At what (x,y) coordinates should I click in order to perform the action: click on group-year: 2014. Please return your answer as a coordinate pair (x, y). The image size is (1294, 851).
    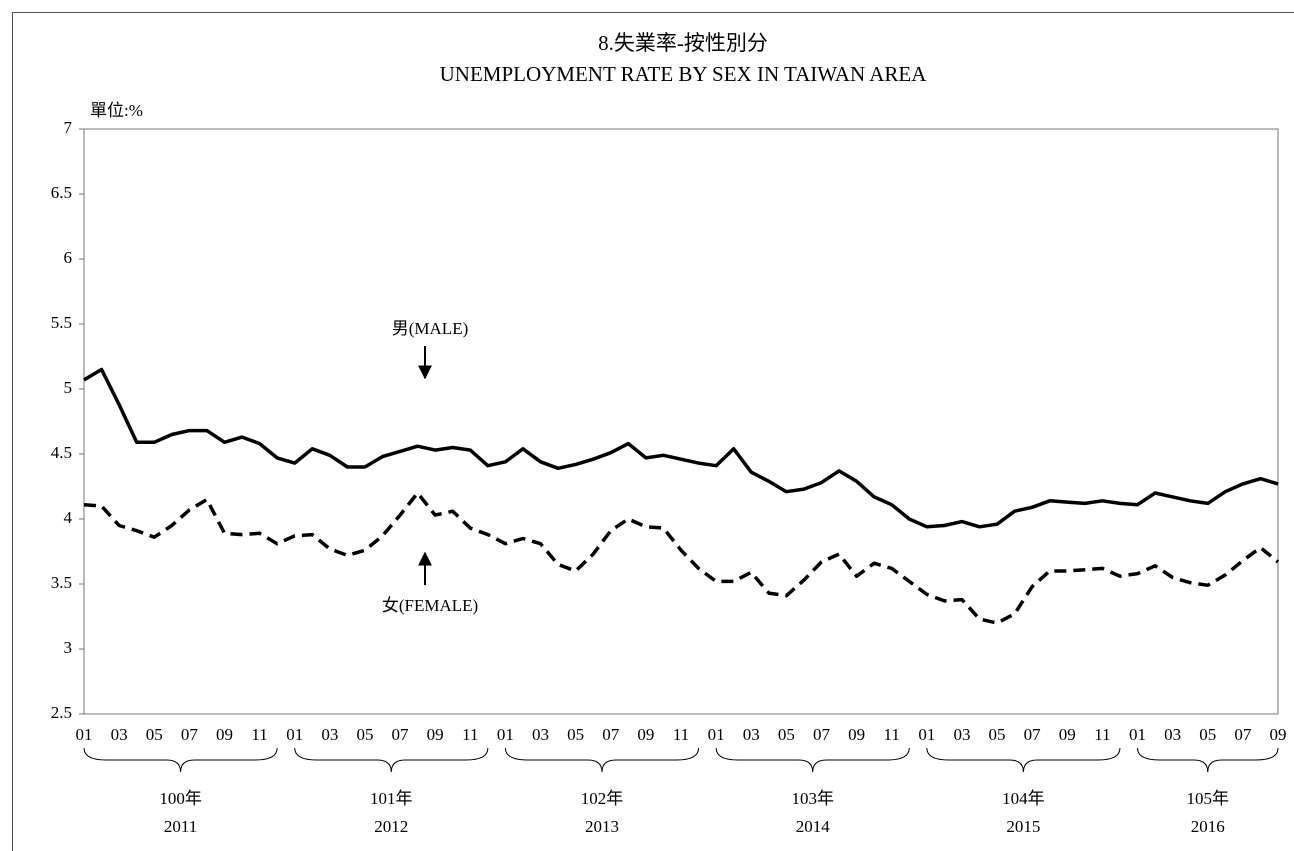
    Looking at the image, I should click on (813, 826).